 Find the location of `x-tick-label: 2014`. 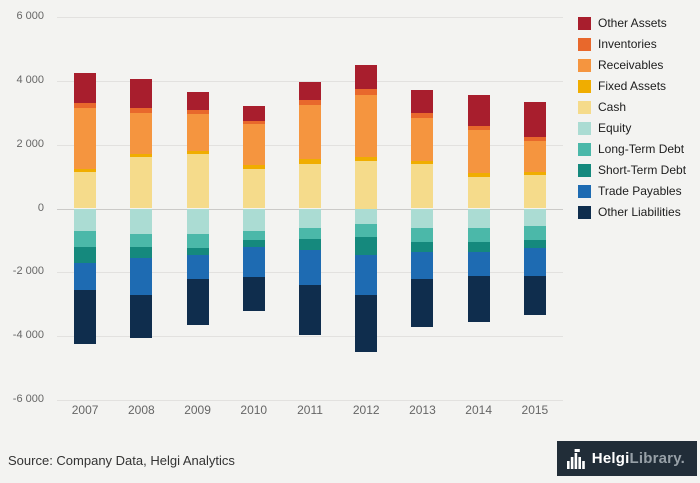

x-tick-label: 2014 is located at coordinates (478, 410).